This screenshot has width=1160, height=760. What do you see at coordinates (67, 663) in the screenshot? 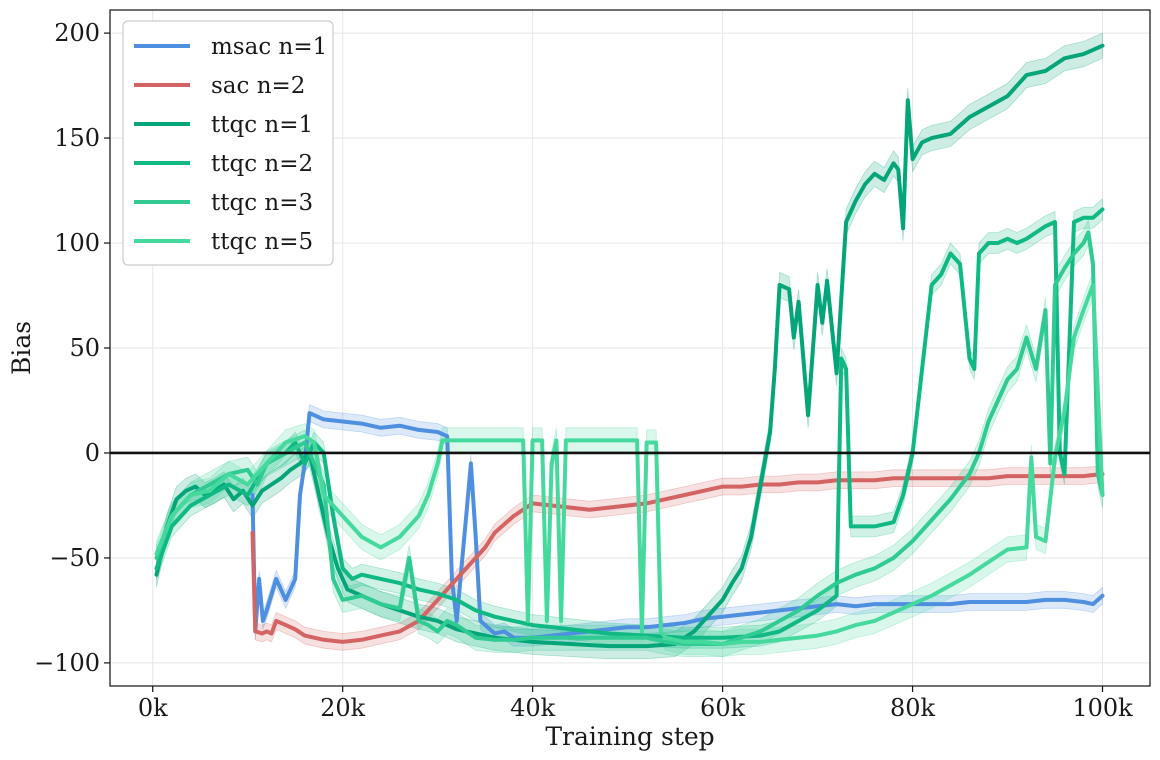
I see `y-tick-label: −100` at bounding box center [67, 663].